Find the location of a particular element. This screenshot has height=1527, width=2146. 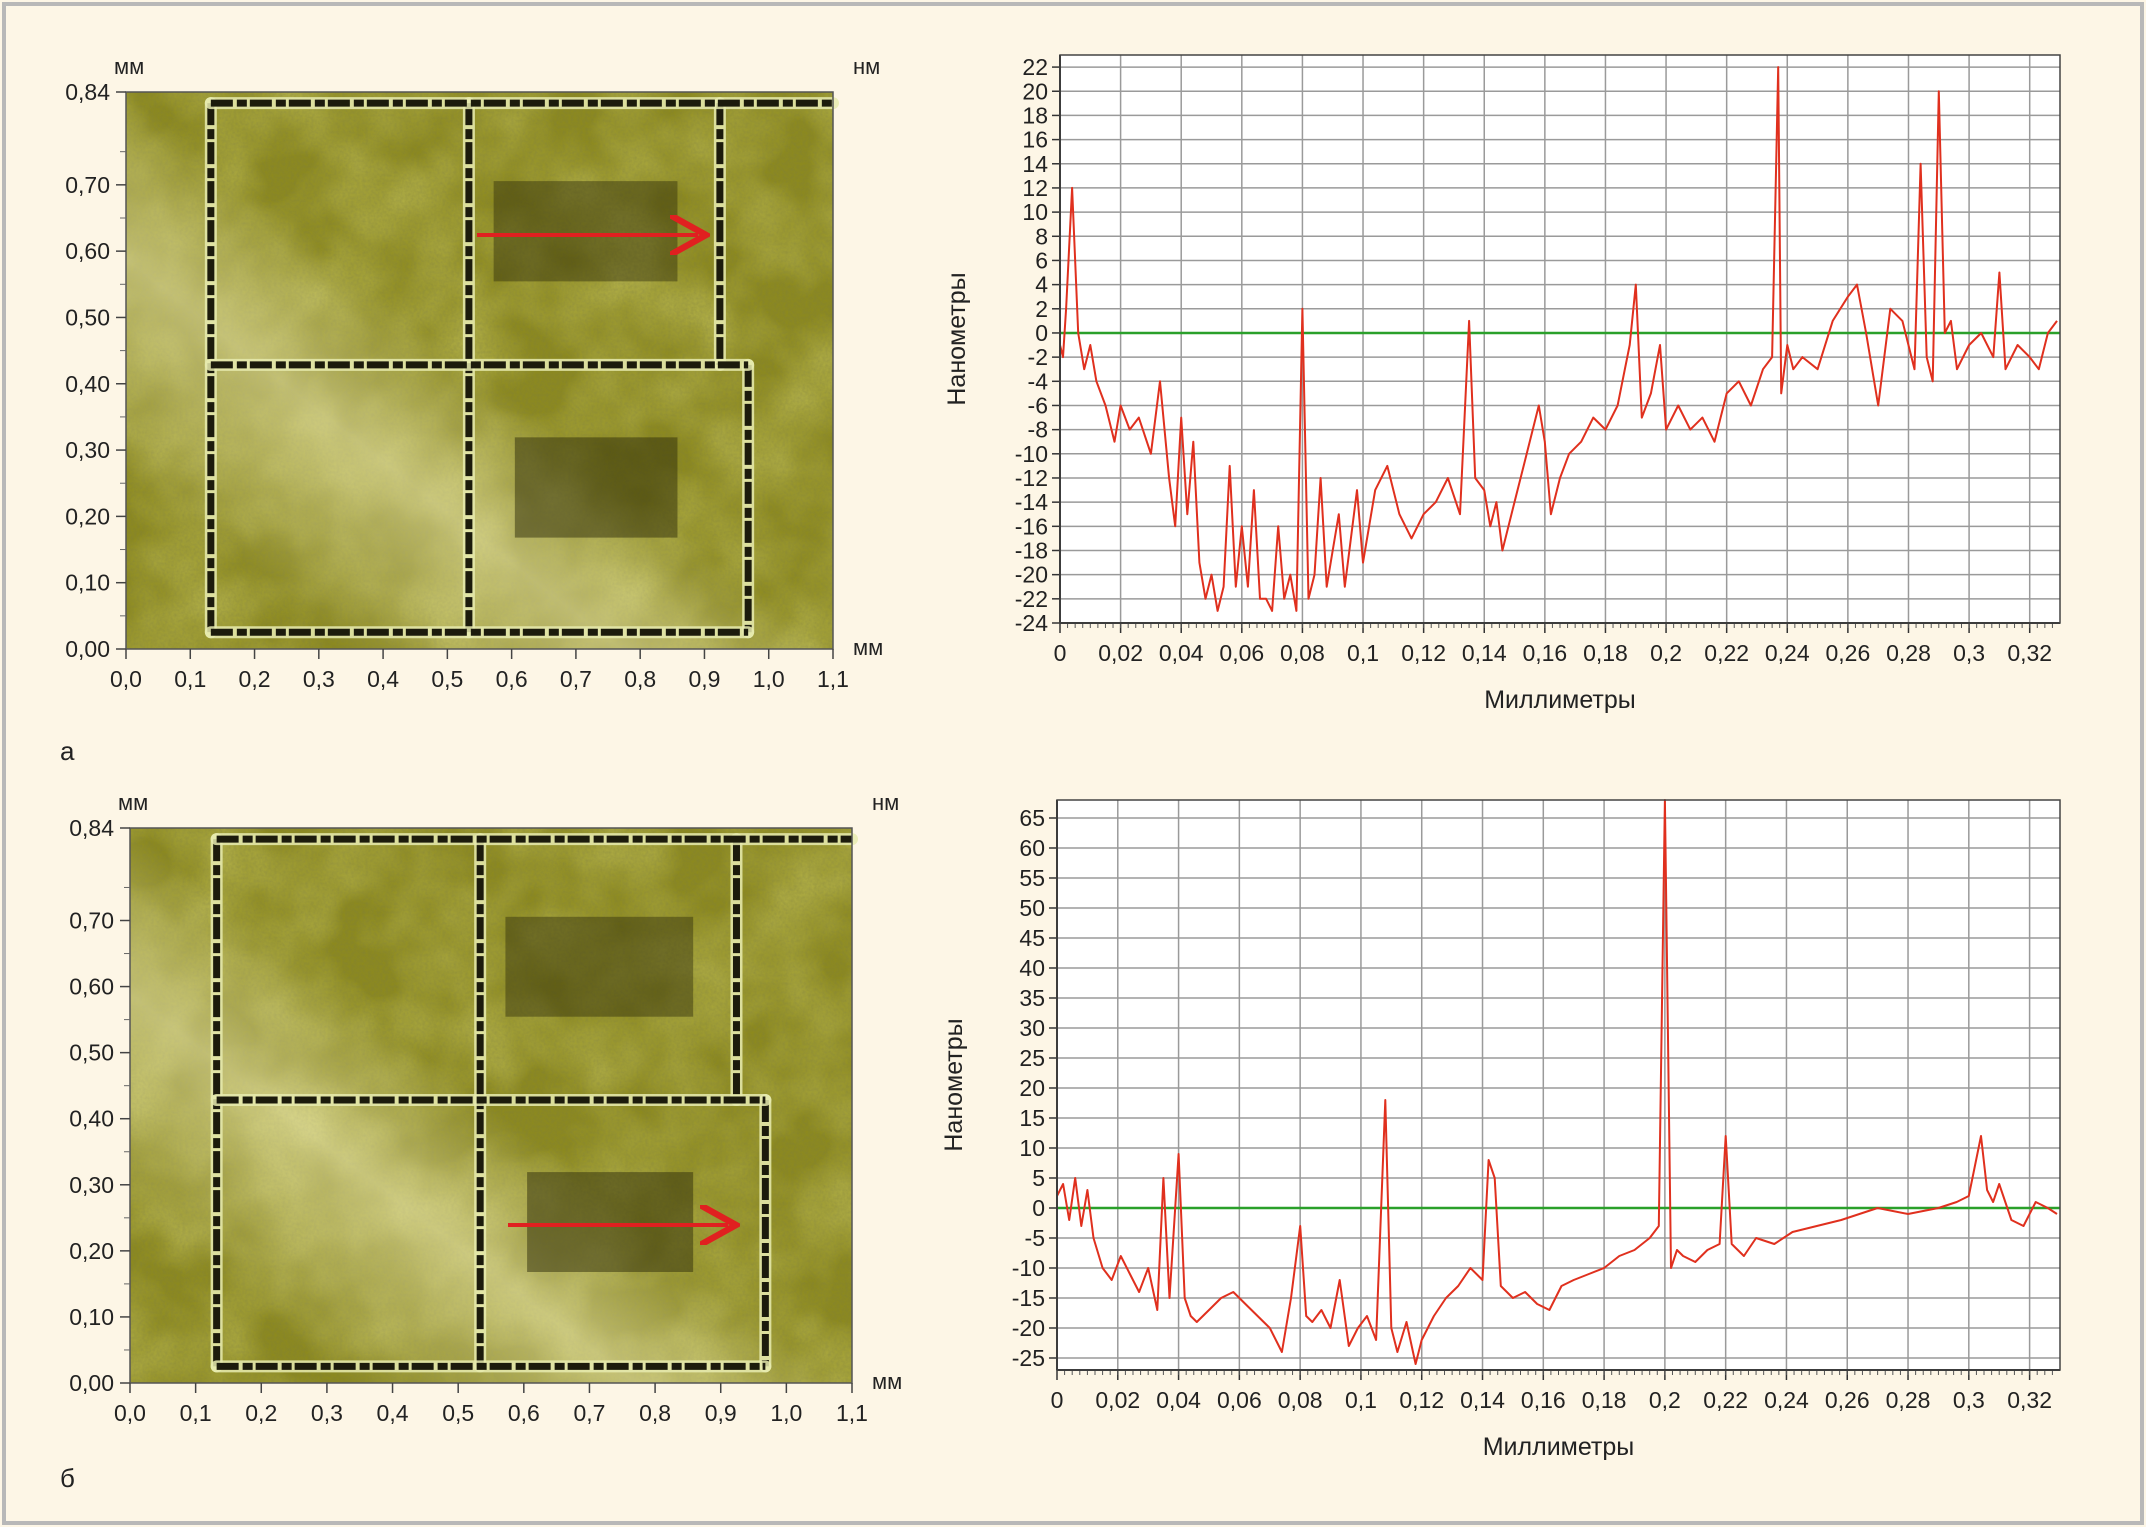

x-tick-label: 0,08 is located at coordinates (1302, 653).